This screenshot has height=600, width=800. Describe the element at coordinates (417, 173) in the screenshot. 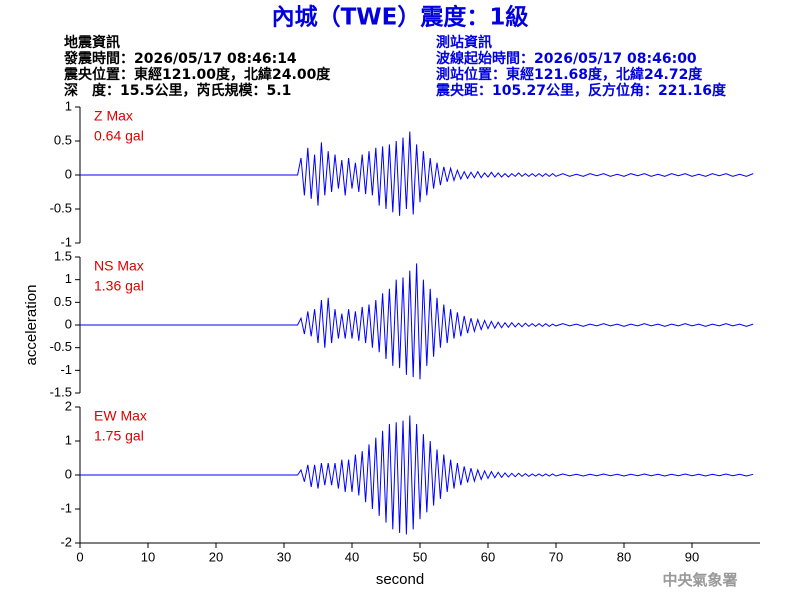

I see `waveform` at that location.